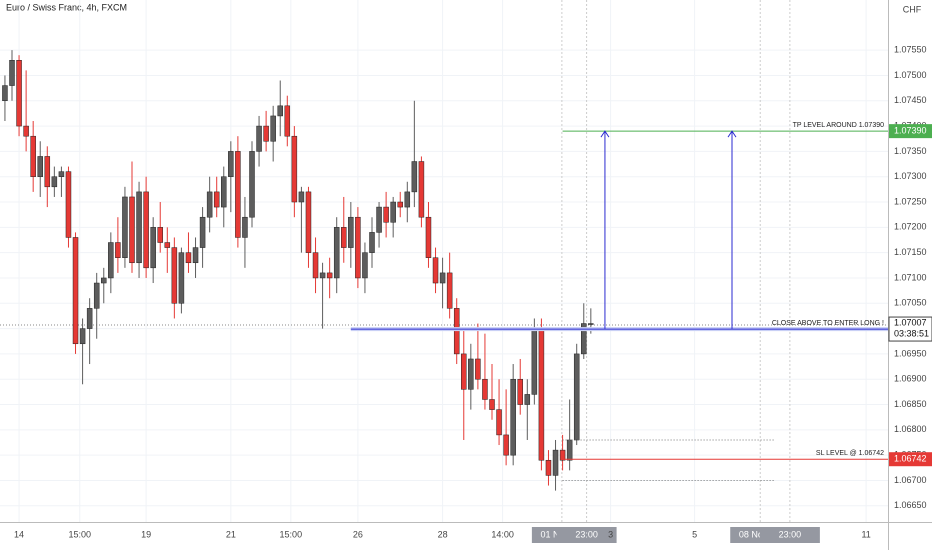 The image size is (932, 550). What do you see at coordinates (610, 534) in the screenshot?
I see `x-tick-label: 3` at bounding box center [610, 534].